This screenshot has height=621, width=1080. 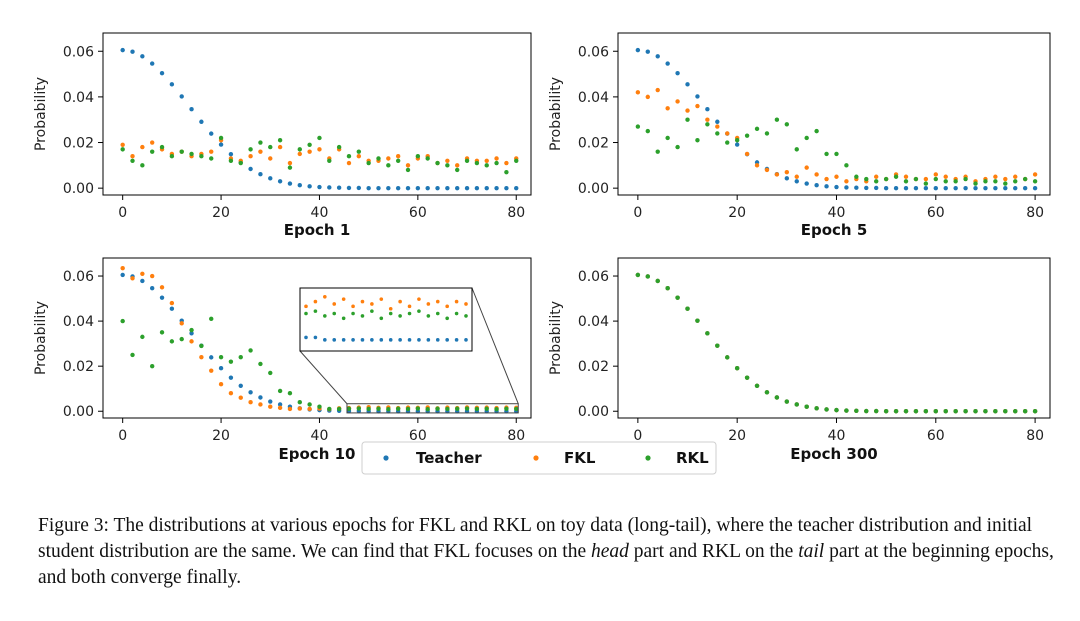 What do you see at coordinates (637, 213) in the screenshot?
I see `x-tick-label: 0` at bounding box center [637, 213].